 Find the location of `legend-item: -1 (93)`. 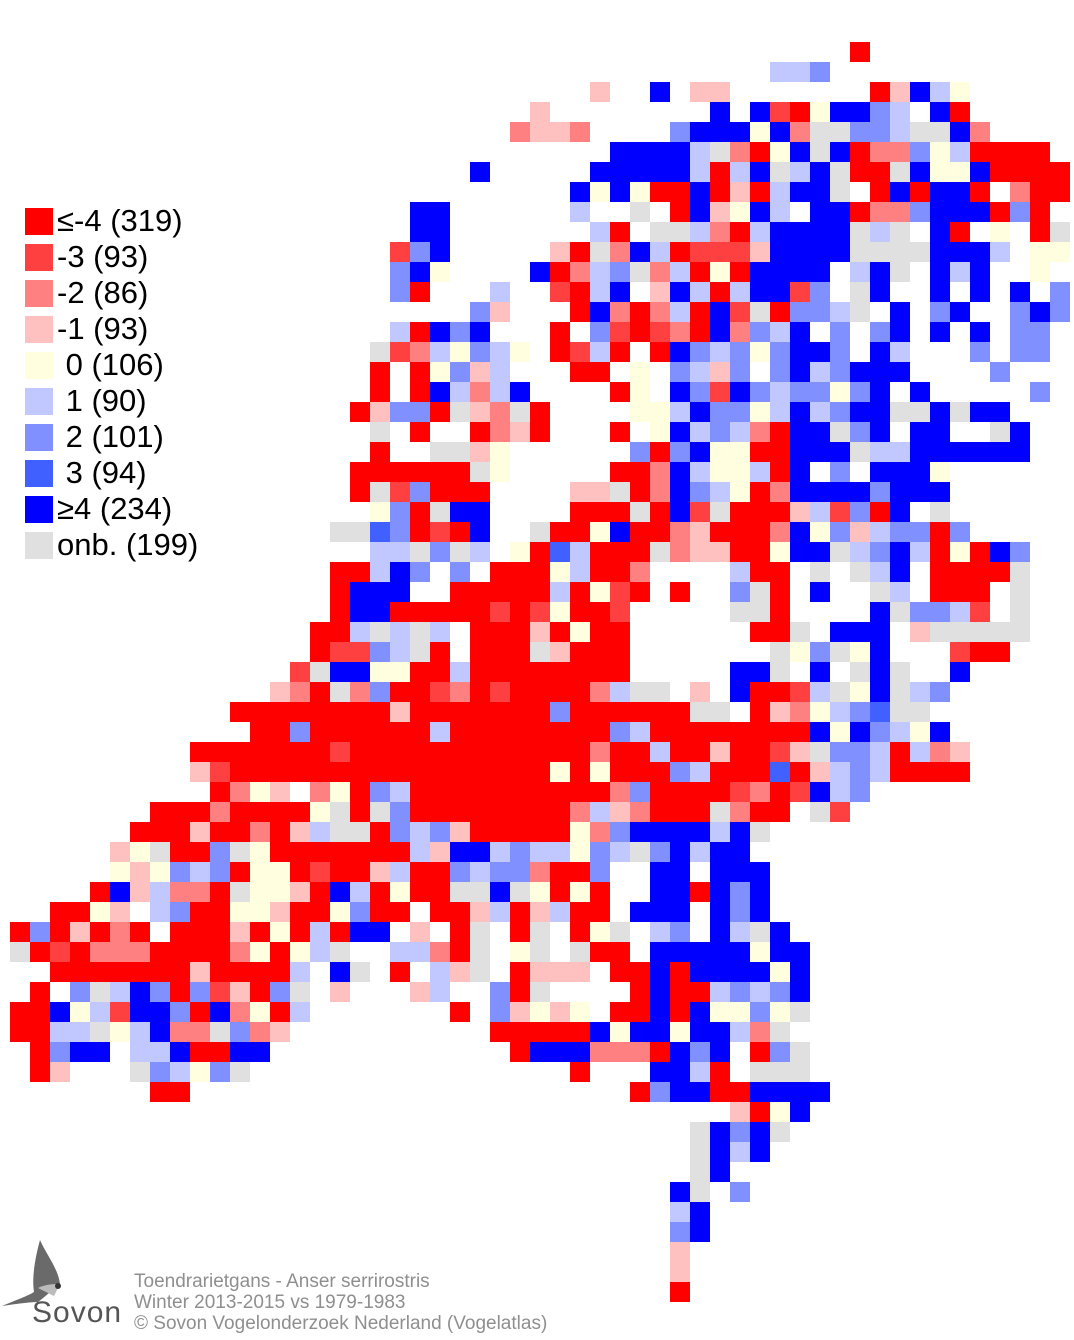

legend-item: -1 (93) is located at coordinates (111, 329).